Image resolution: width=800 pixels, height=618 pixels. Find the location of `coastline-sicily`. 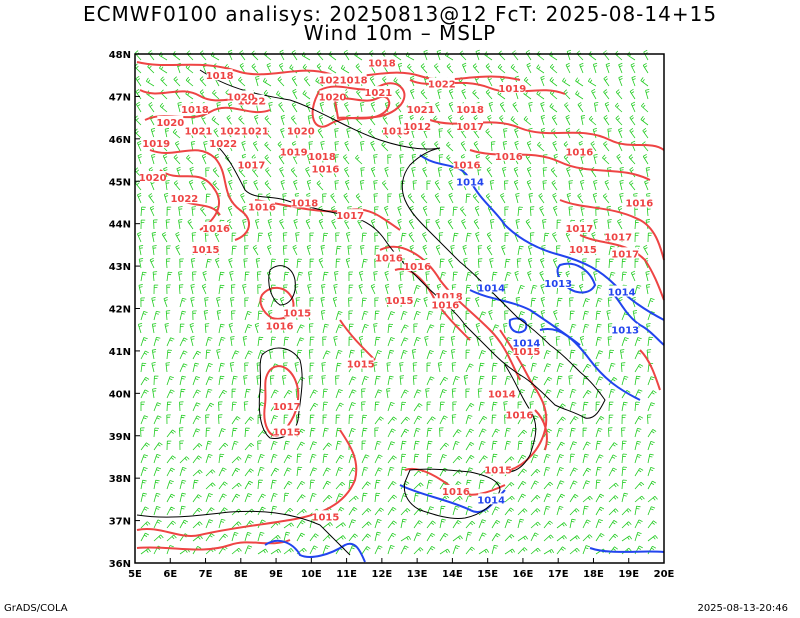

coastline-sicily is located at coordinates (452, 493).